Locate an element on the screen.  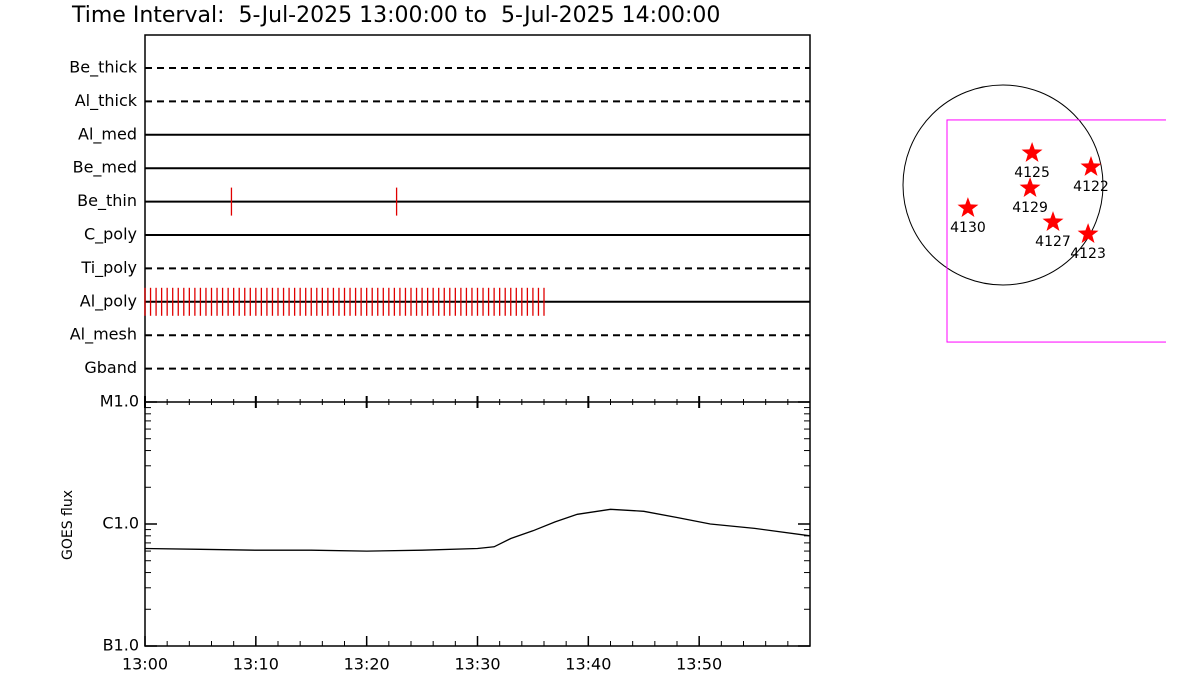
x-tick-label: 13:50 is located at coordinates (699, 664).